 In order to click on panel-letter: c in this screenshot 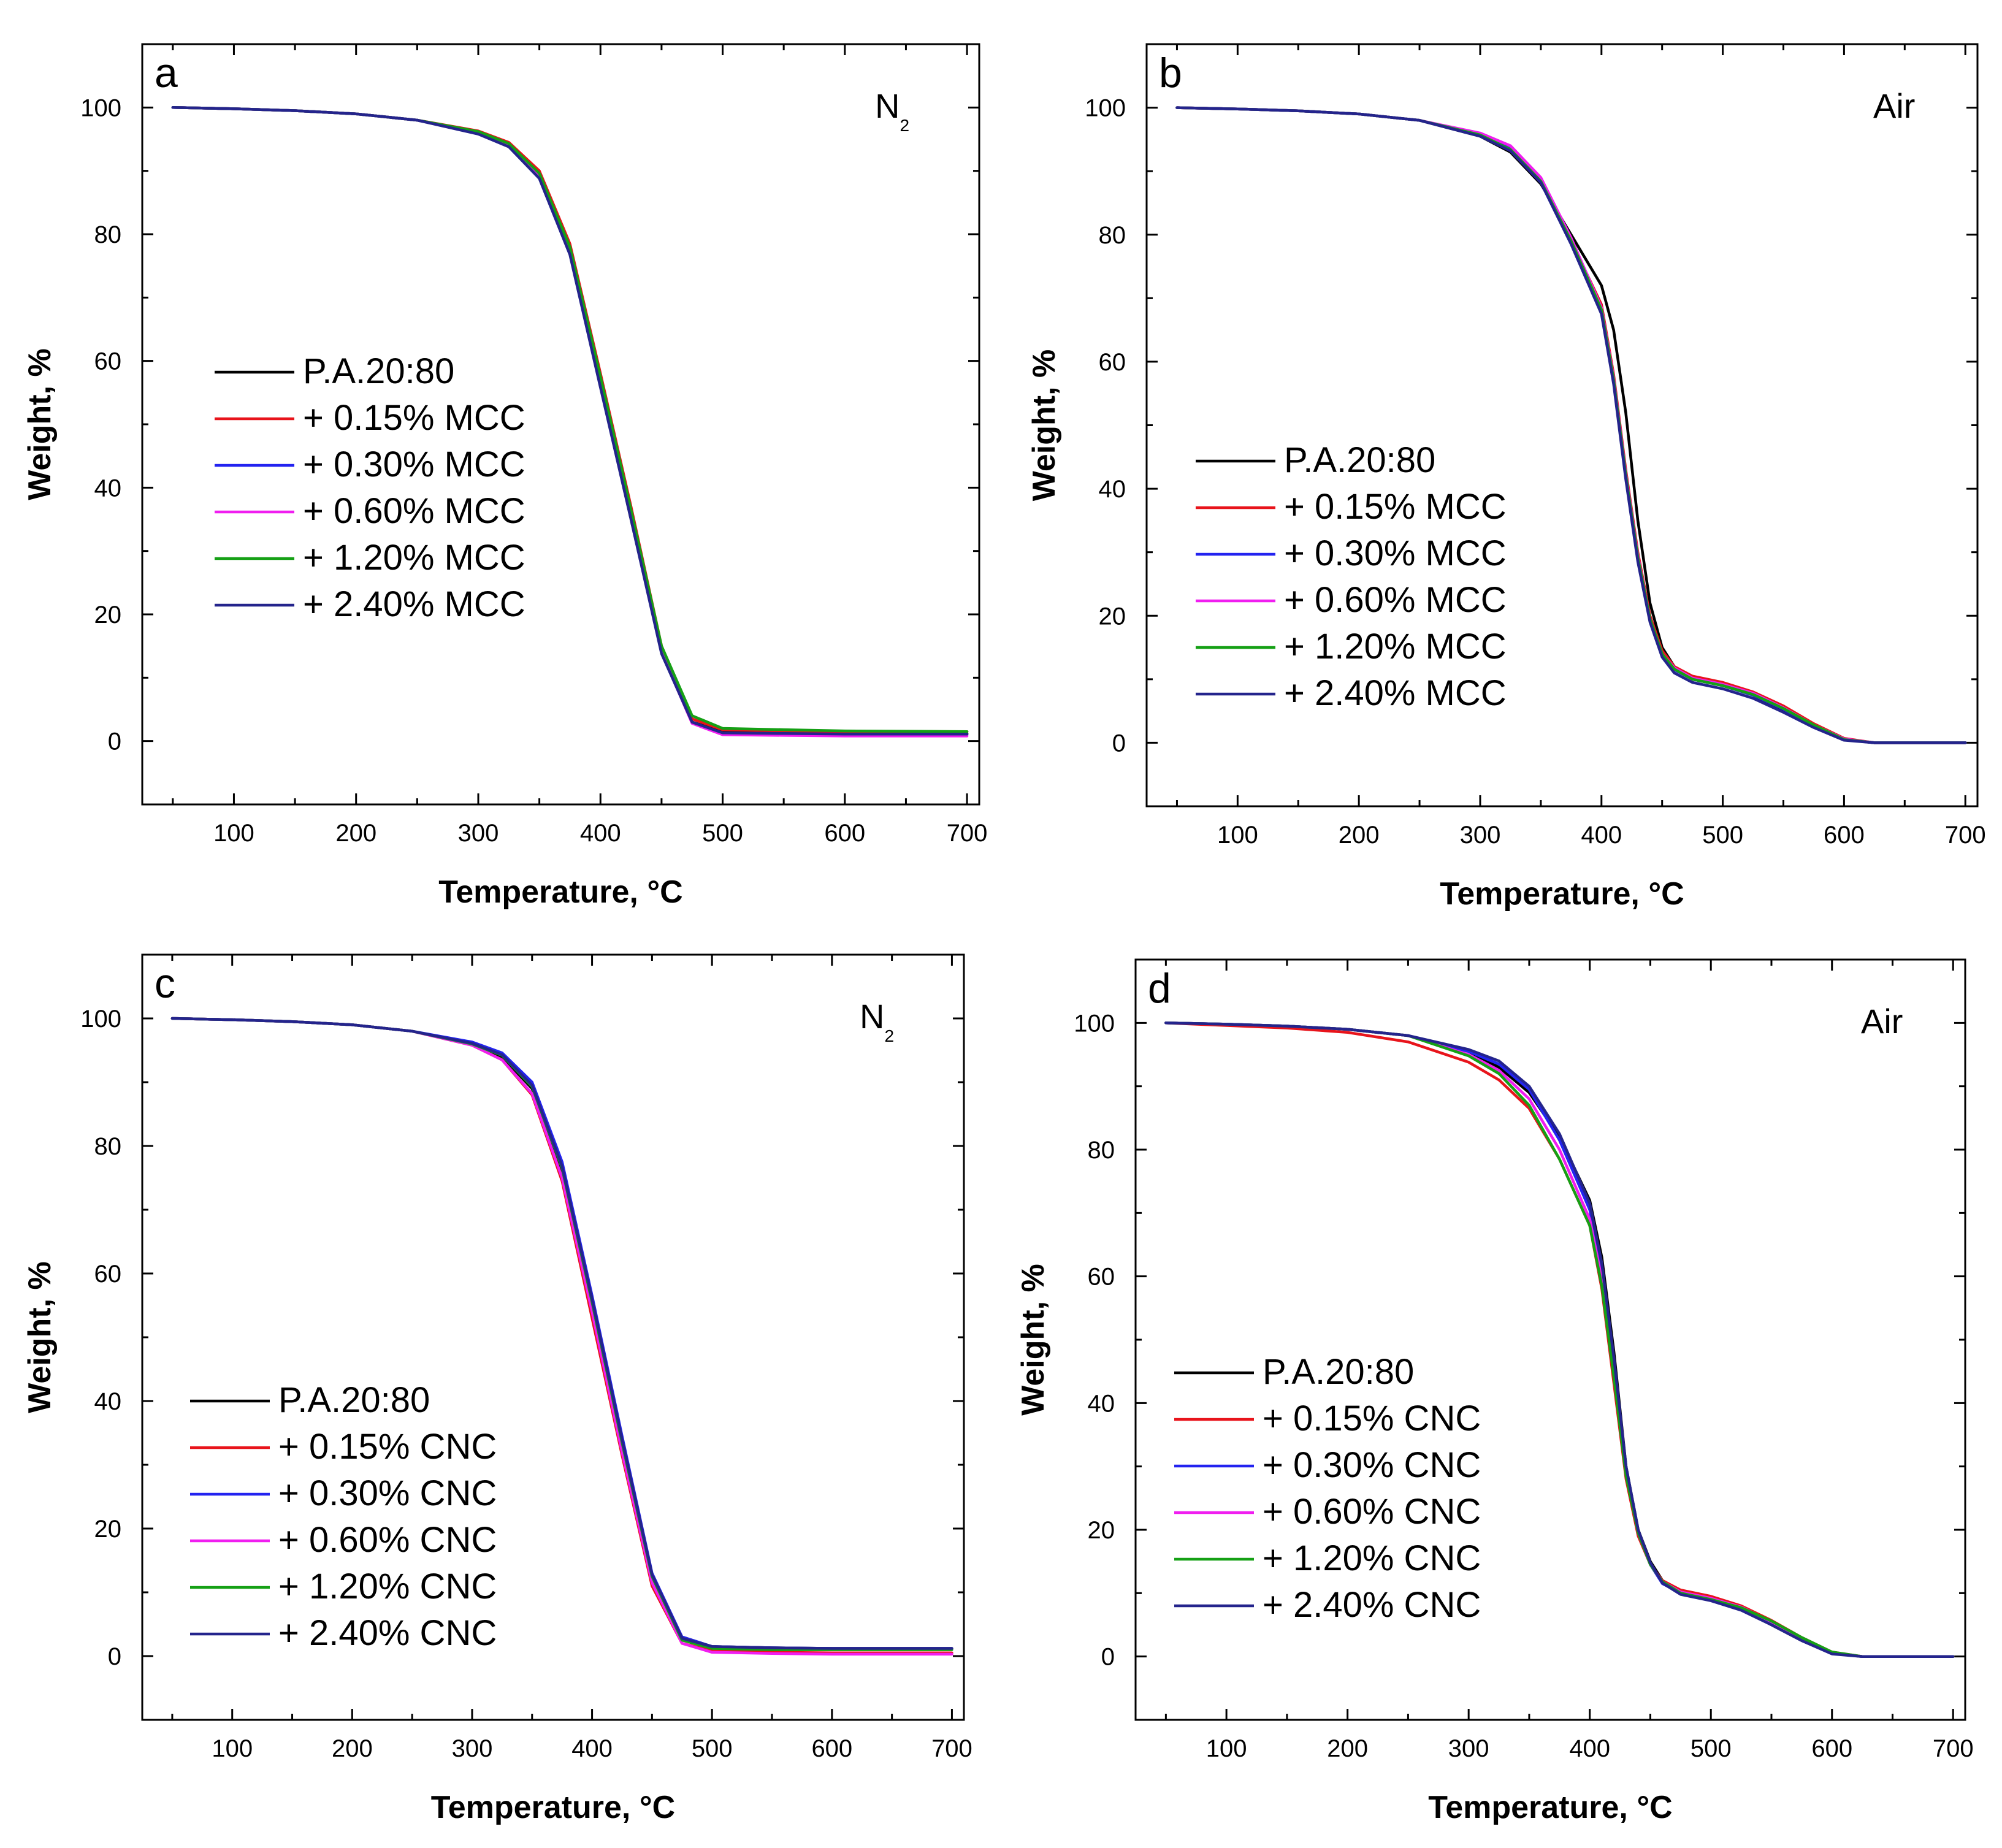, I will do `click(165, 984)`.